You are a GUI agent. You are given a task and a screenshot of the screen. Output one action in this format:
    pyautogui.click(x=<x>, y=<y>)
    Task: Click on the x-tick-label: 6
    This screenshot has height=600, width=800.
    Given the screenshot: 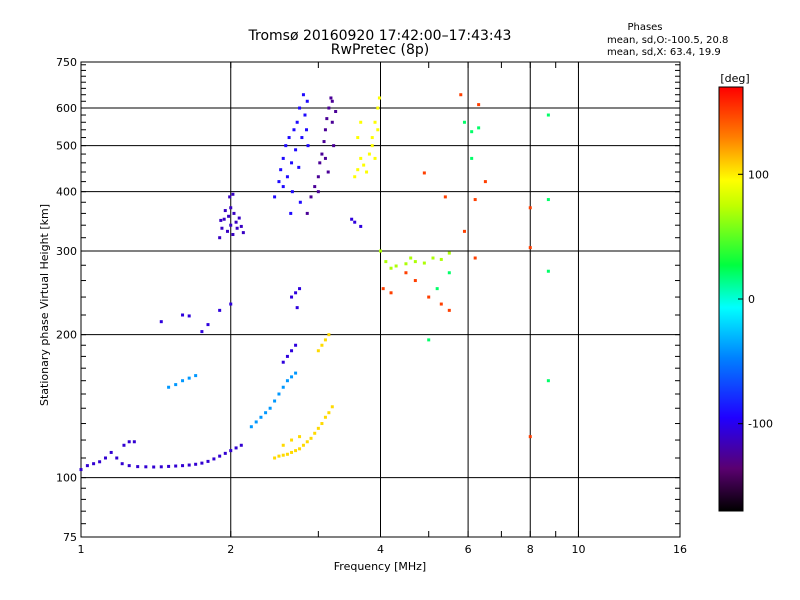 What is the action you would take?
    pyautogui.click(x=468, y=549)
    